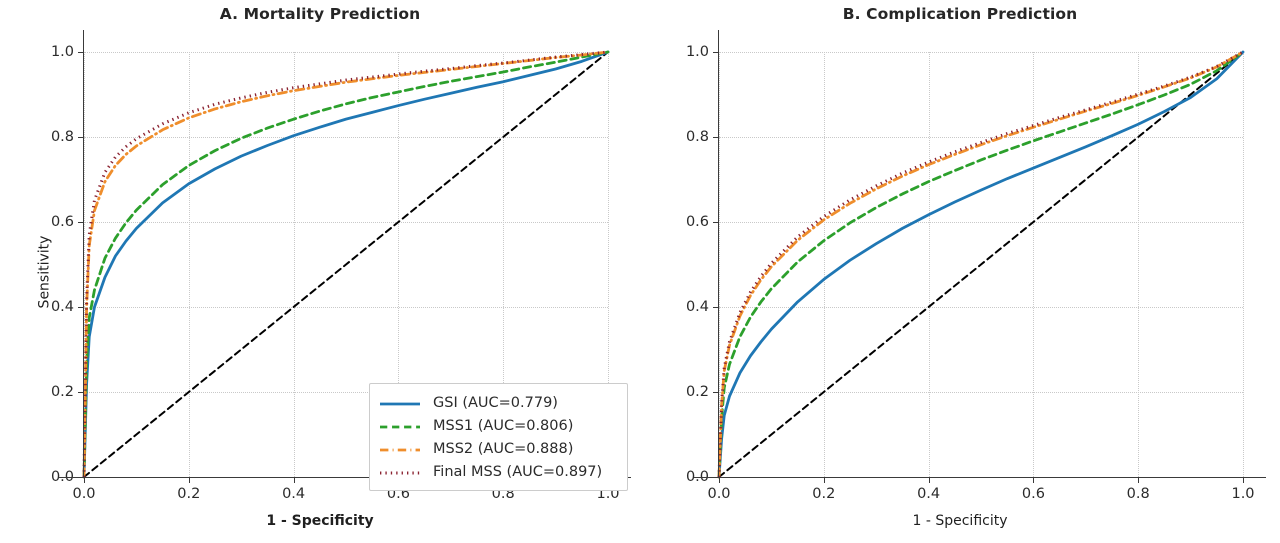  What do you see at coordinates (980, 477) in the screenshot?
I see `panel-b-bottom-spine` at bounding box center [980, 477].